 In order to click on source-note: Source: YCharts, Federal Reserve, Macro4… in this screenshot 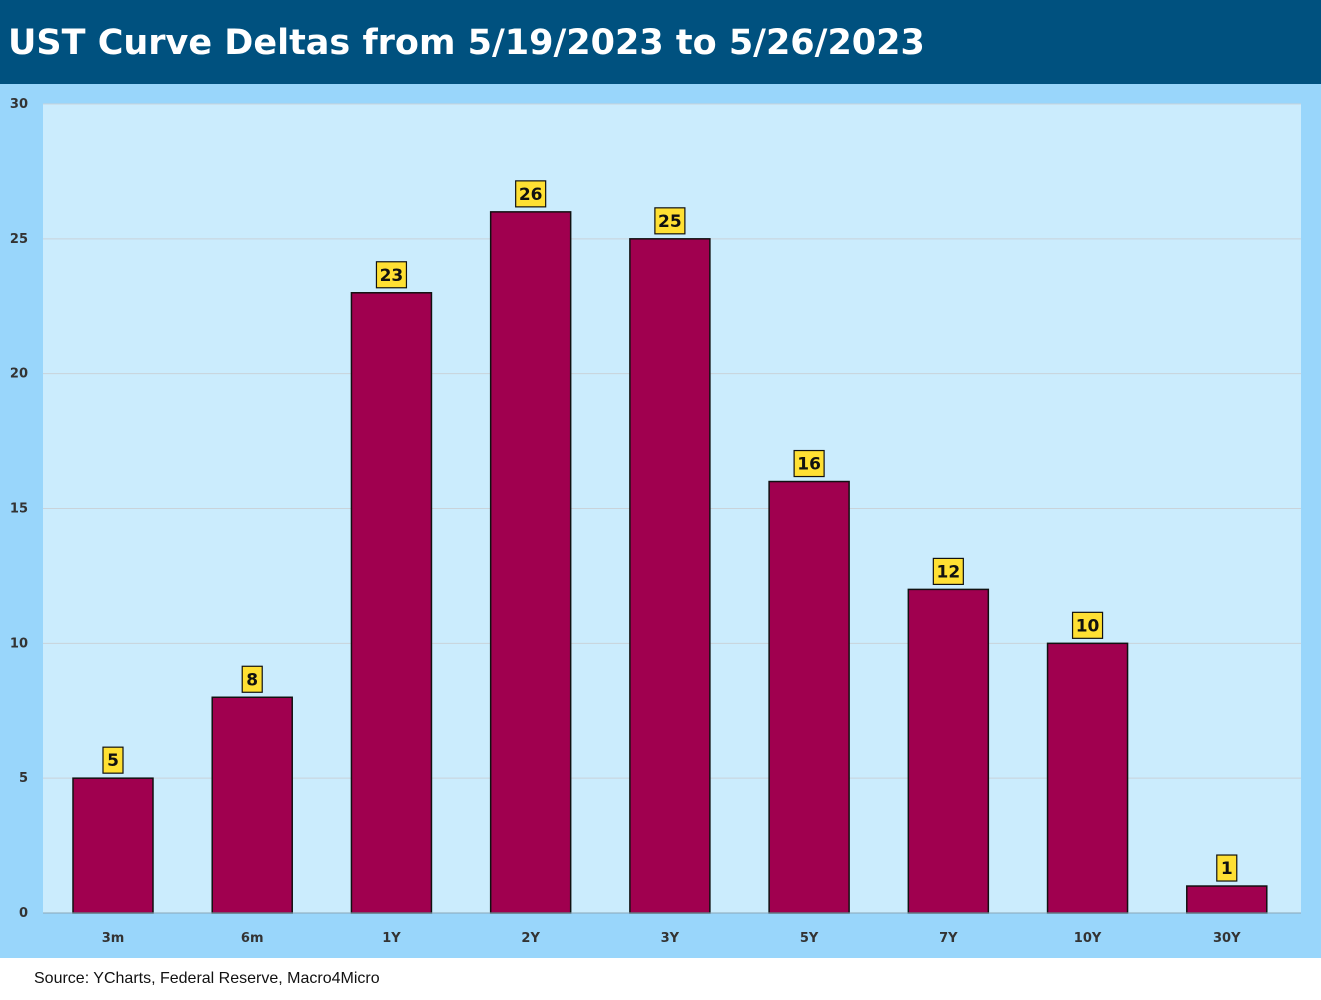, I will do `click(207, 978)`.